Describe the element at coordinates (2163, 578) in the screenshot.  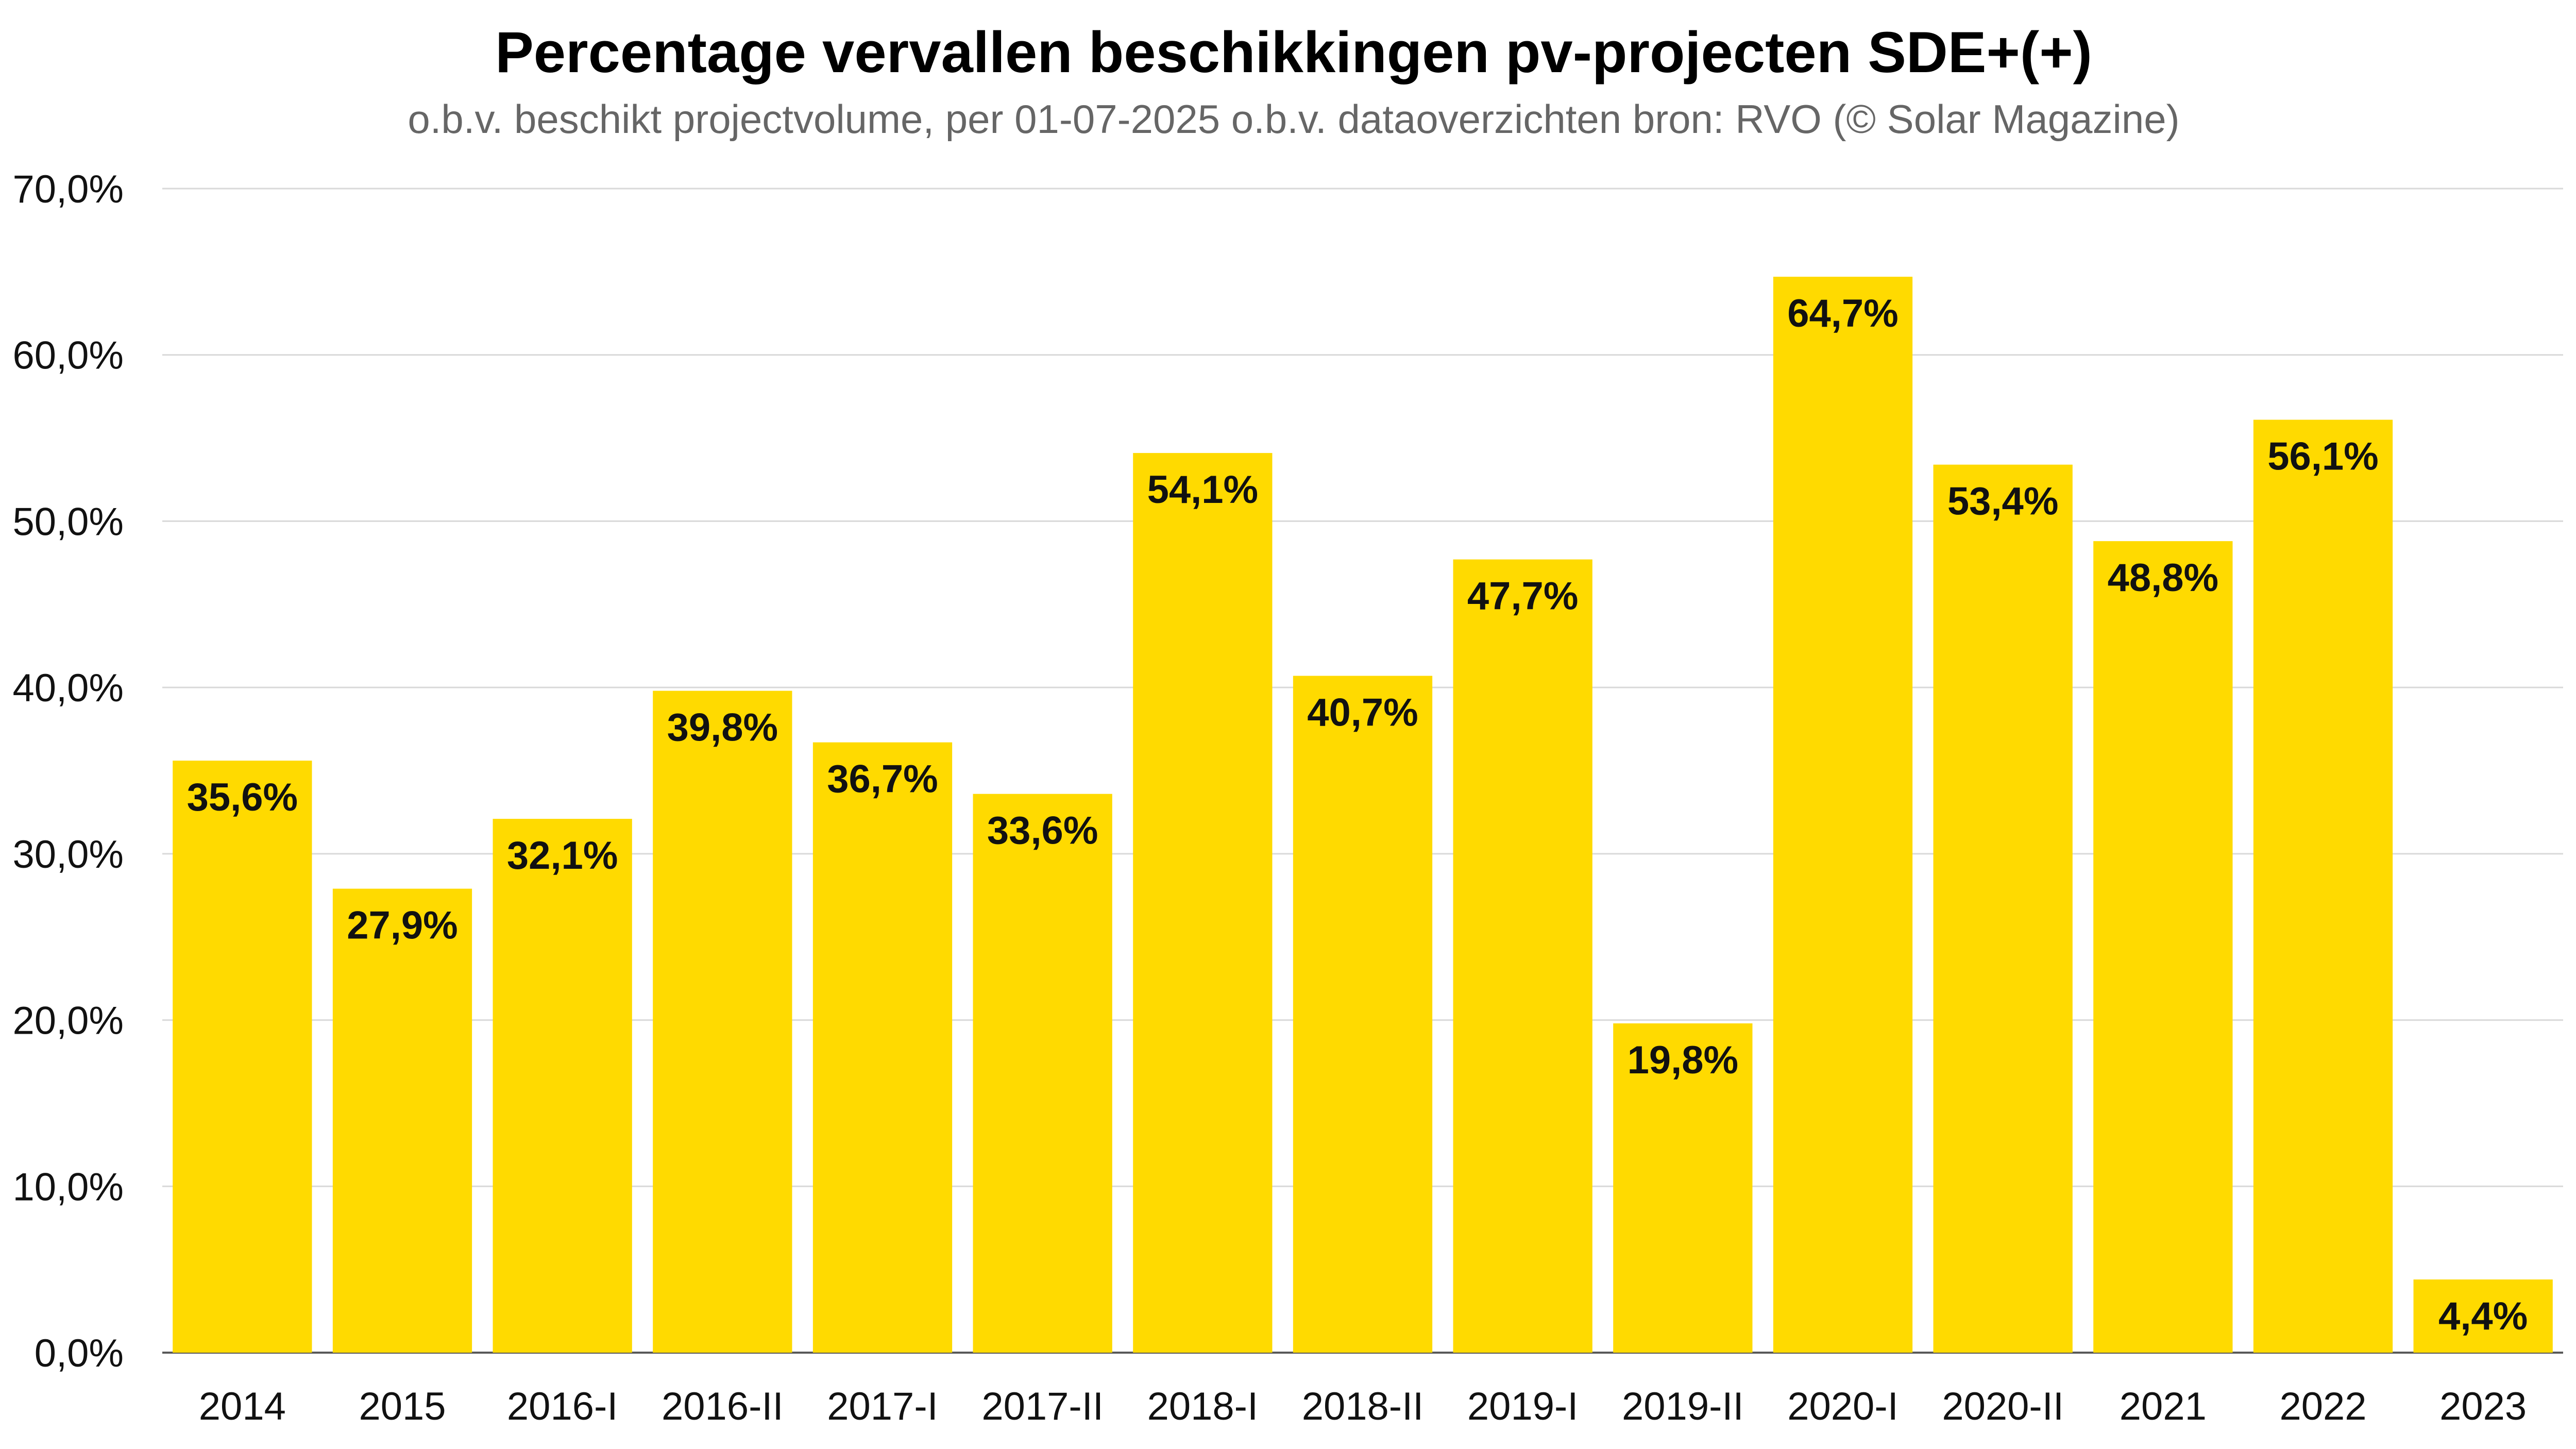
I see `data-label: 48,8%` at that location.